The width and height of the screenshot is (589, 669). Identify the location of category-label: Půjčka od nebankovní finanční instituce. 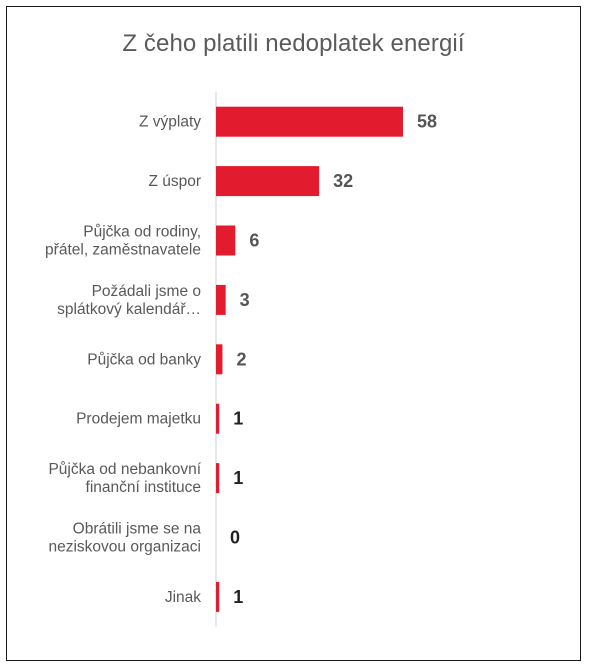
(124, 478).